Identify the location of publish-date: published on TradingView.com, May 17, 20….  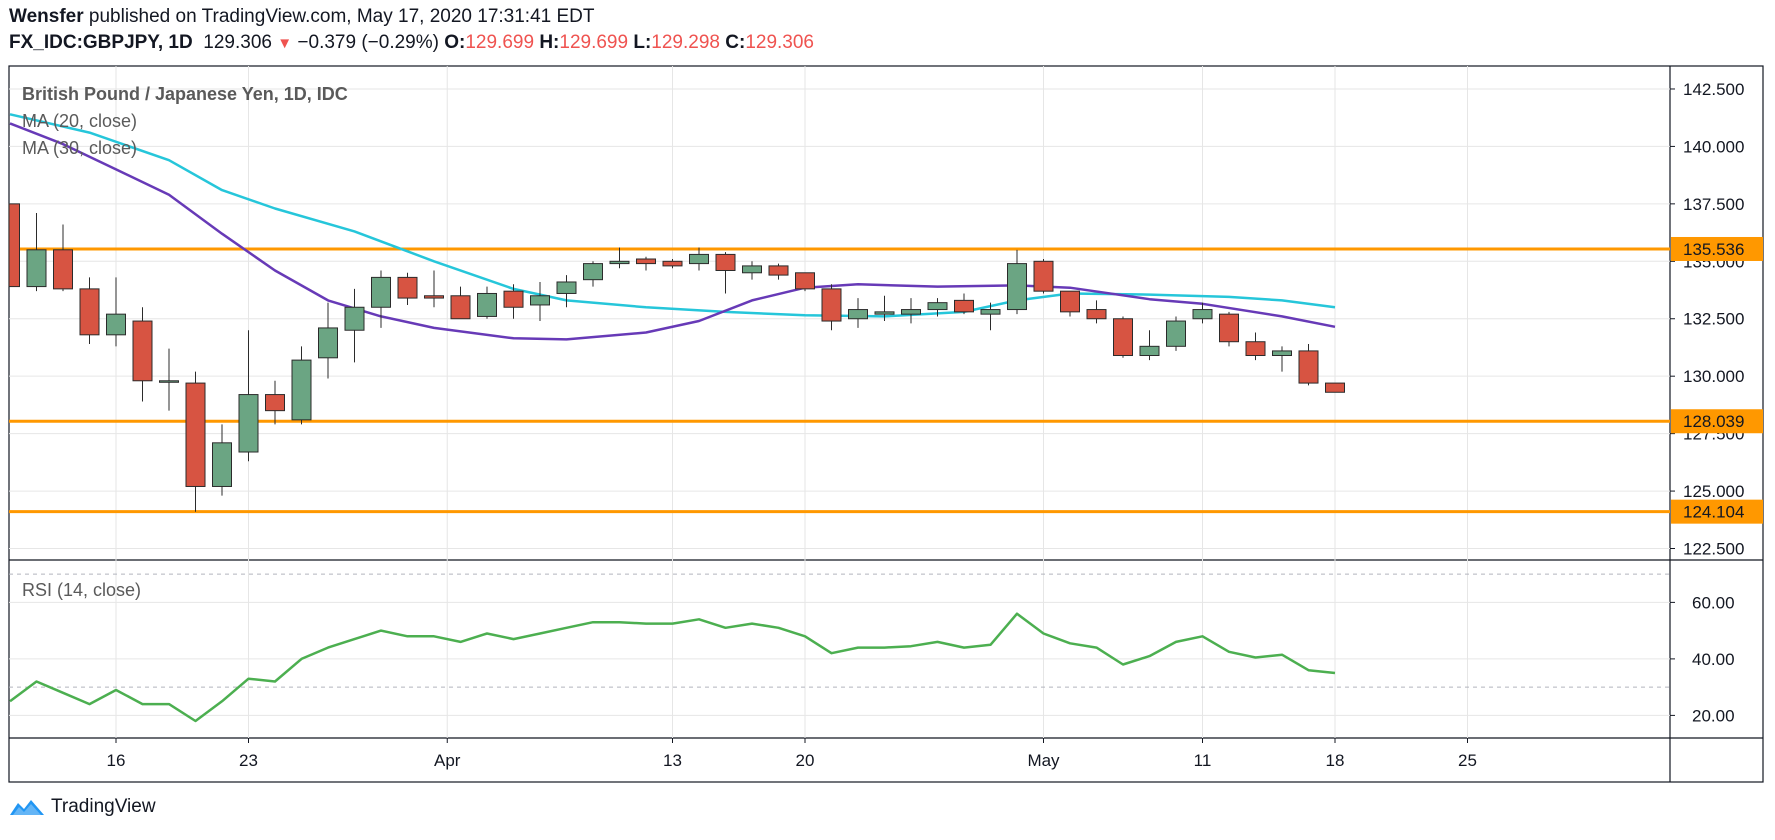
(341, 16).